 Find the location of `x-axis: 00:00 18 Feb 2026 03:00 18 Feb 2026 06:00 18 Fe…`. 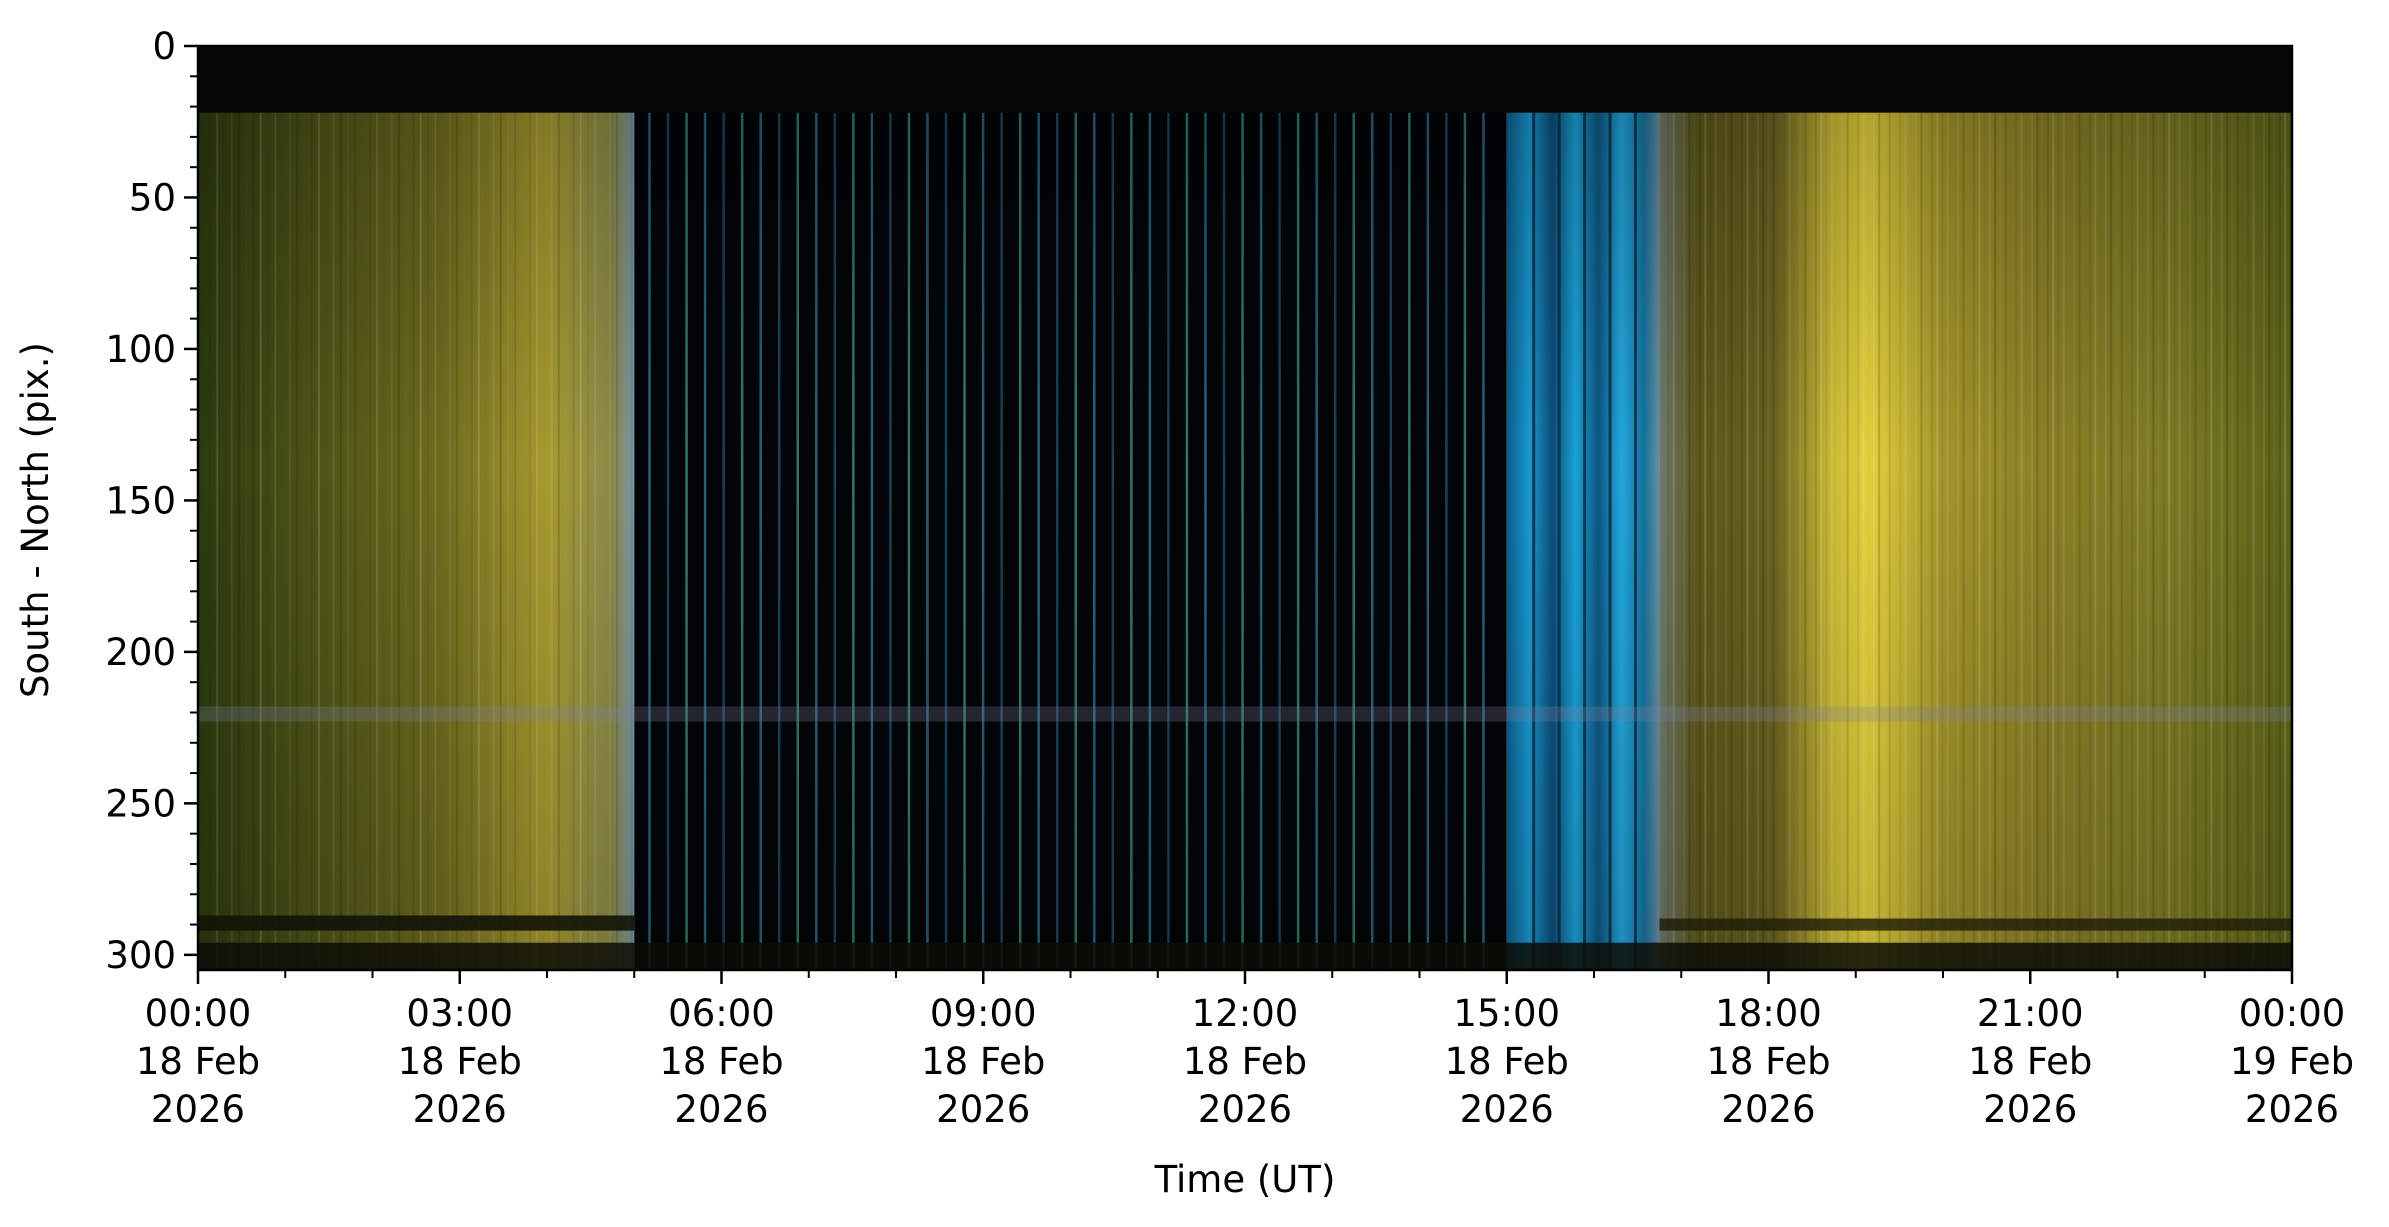

x-axis: 00:00 18 Feb 2026 03:00 18 Feb 2026 06:00 18 Fe… is located at coordinates (1245, 1050).